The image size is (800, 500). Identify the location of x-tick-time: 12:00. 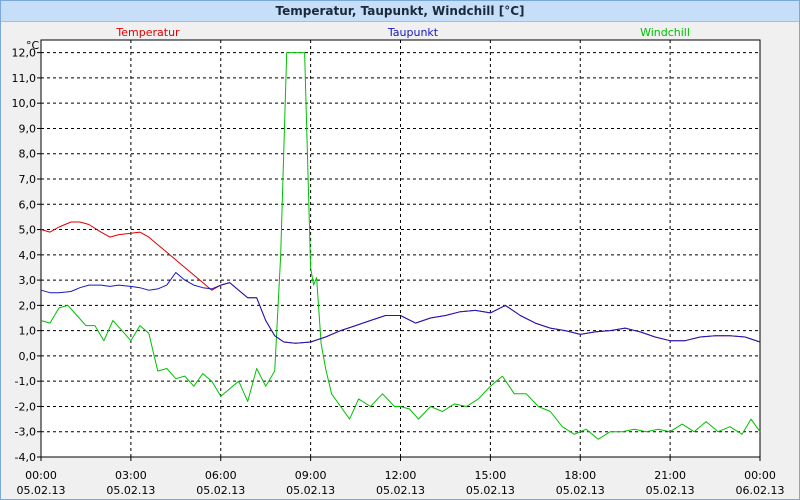
(401, 475).